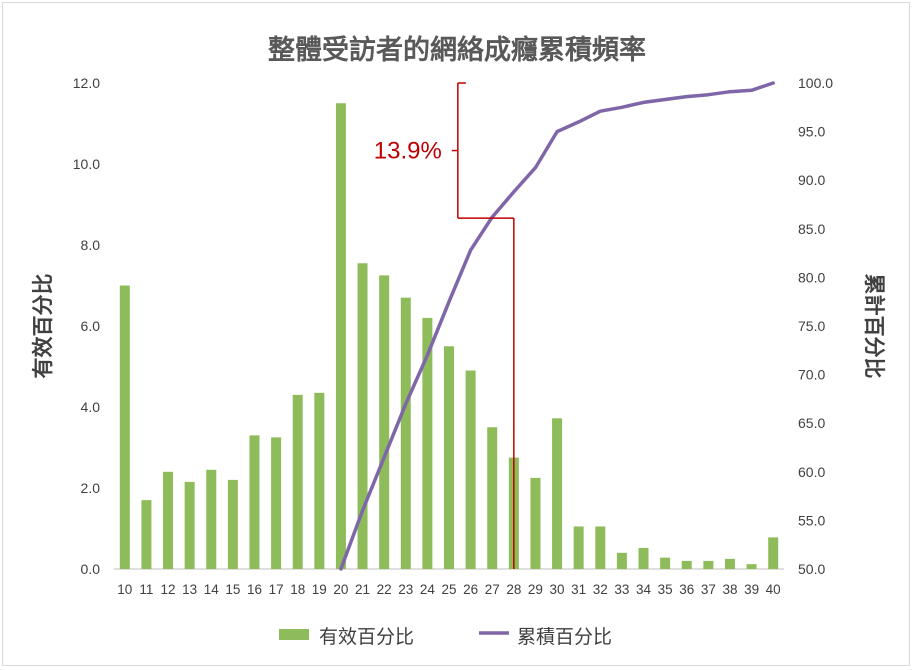 This screenshot has width=914, height=670. What do you see at coordinates (492, 589) in the screenshot?
I see `x-category-label: 27` at bounding box center [492, 589].